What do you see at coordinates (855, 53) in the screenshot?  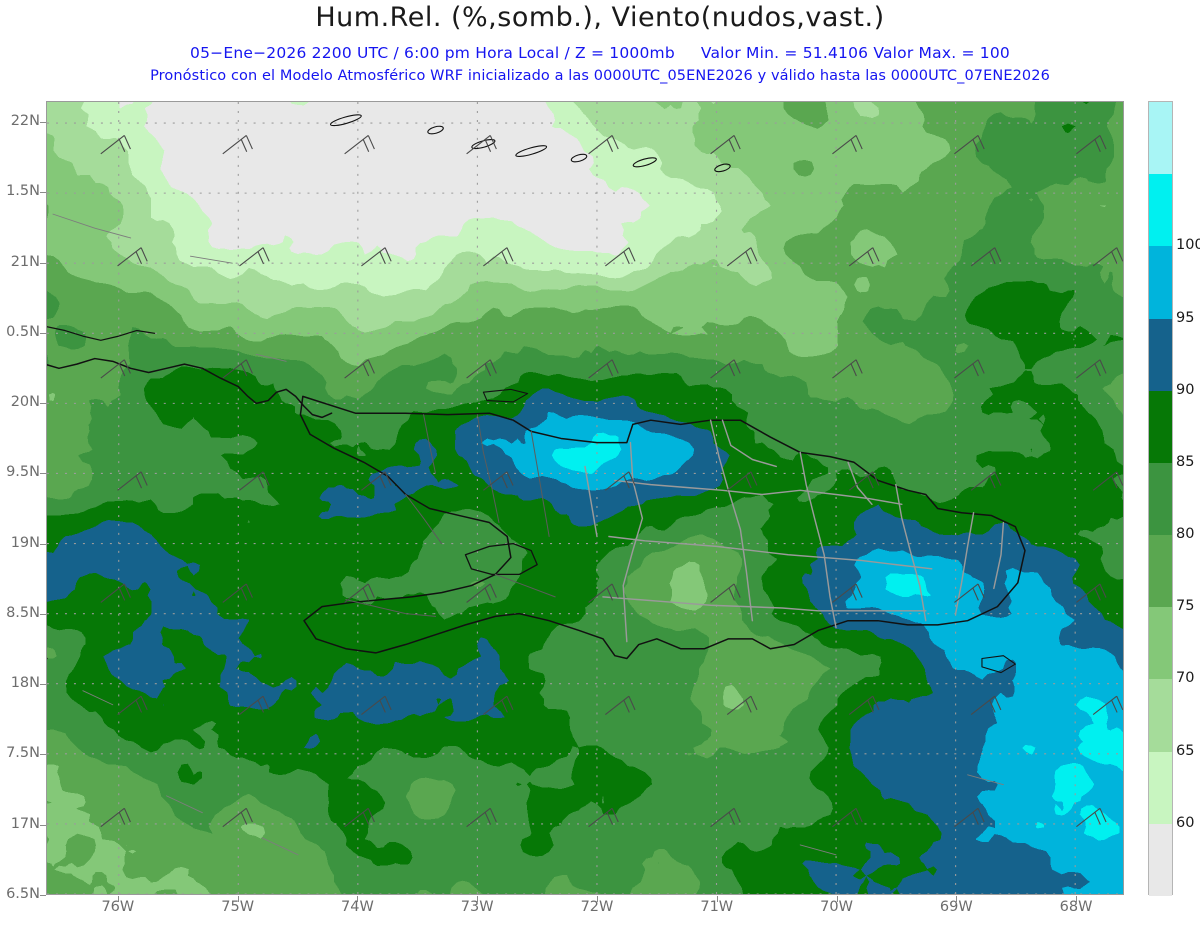 I see `subtitle-minmax: Valor Min. = 51.4106 Valor Max. = 100` at bounding box center [855, 53].